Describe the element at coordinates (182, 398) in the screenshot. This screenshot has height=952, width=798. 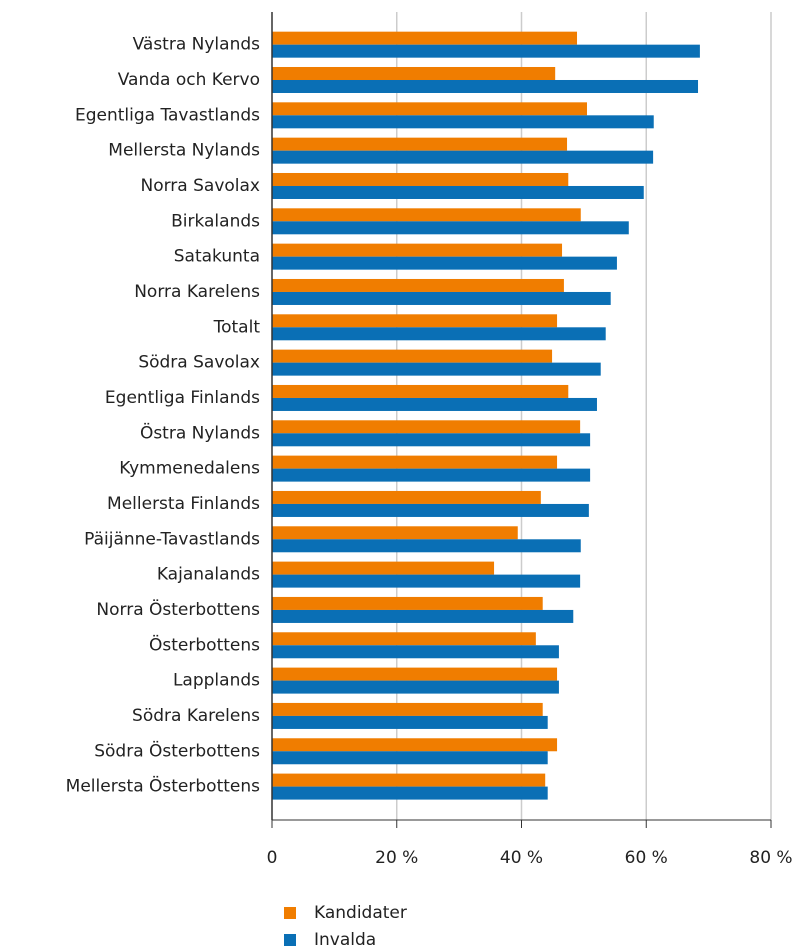
I see `y-tick-label: Egentliga Finlands` at that location.